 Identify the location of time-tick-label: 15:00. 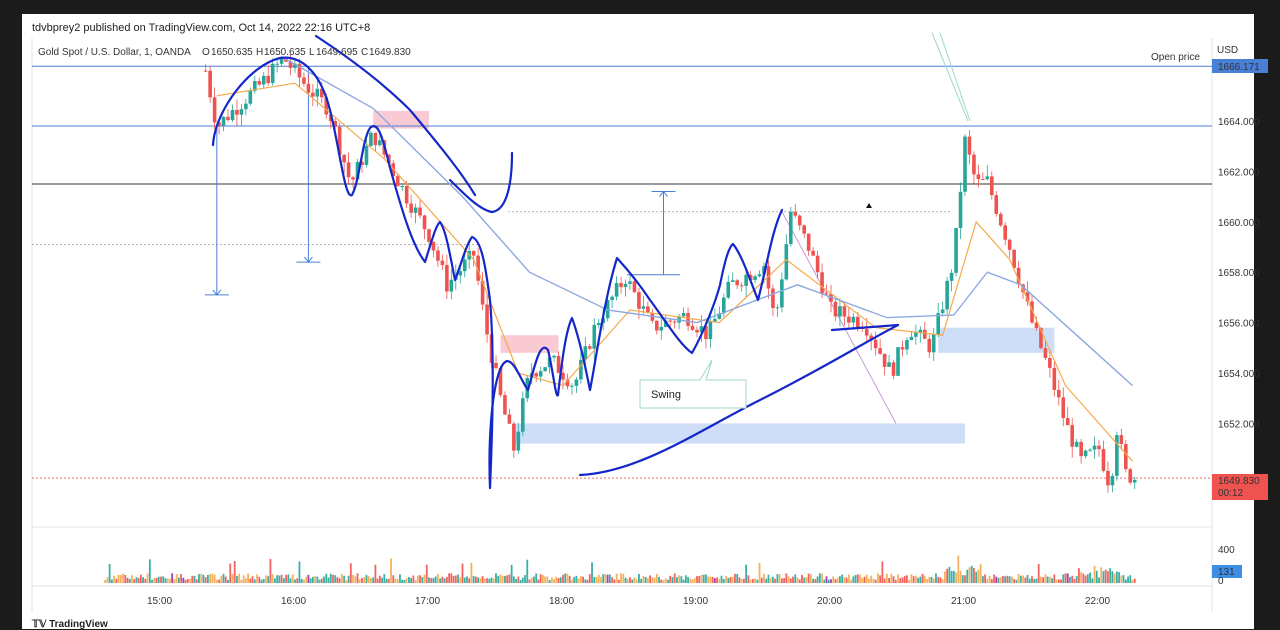
(159, 601).